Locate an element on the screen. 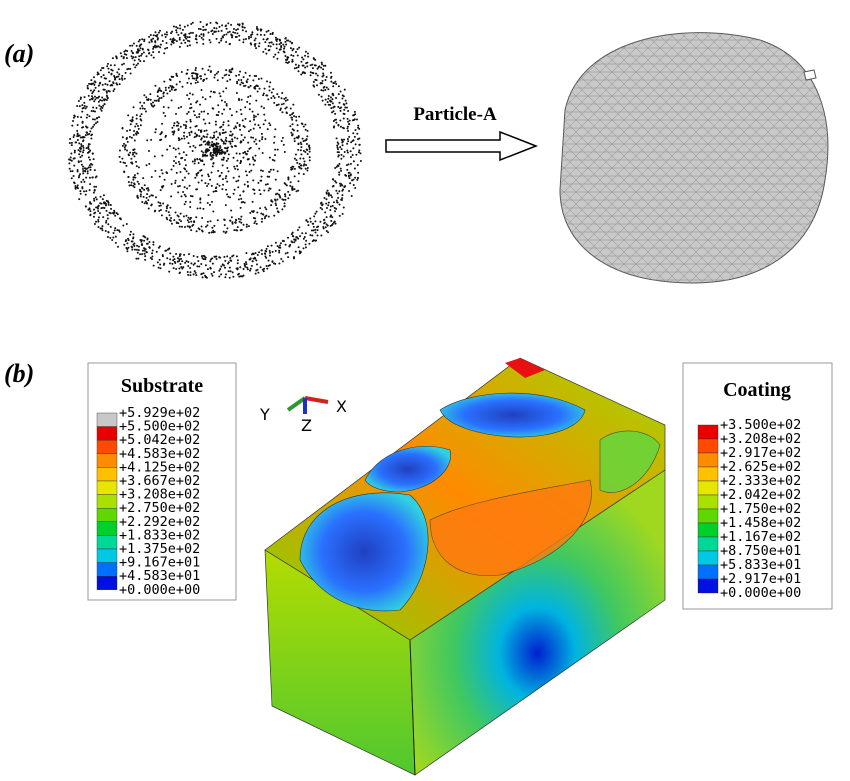 The image size is (850, 781). legend-label: +2.750e+02 is located at coordinates (159, 508).